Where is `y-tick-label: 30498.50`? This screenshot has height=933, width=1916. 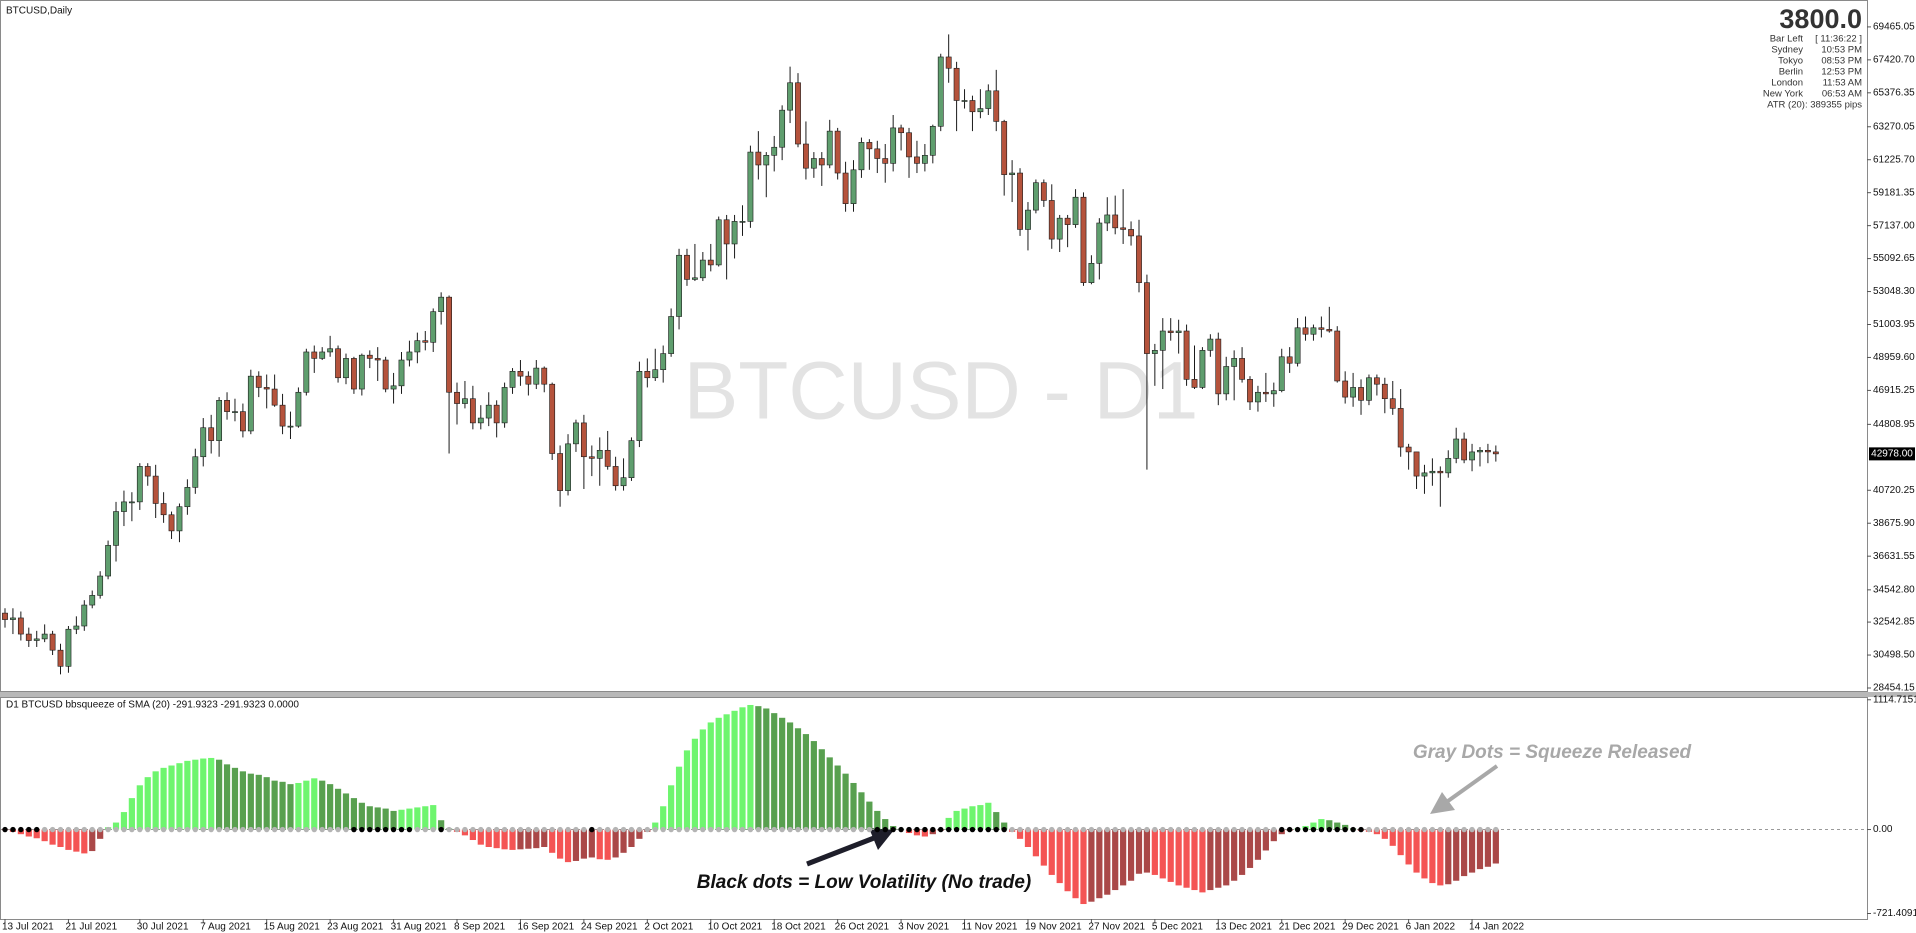 y-tick-label: 30498.50 is located at coordinates (1894, 655).